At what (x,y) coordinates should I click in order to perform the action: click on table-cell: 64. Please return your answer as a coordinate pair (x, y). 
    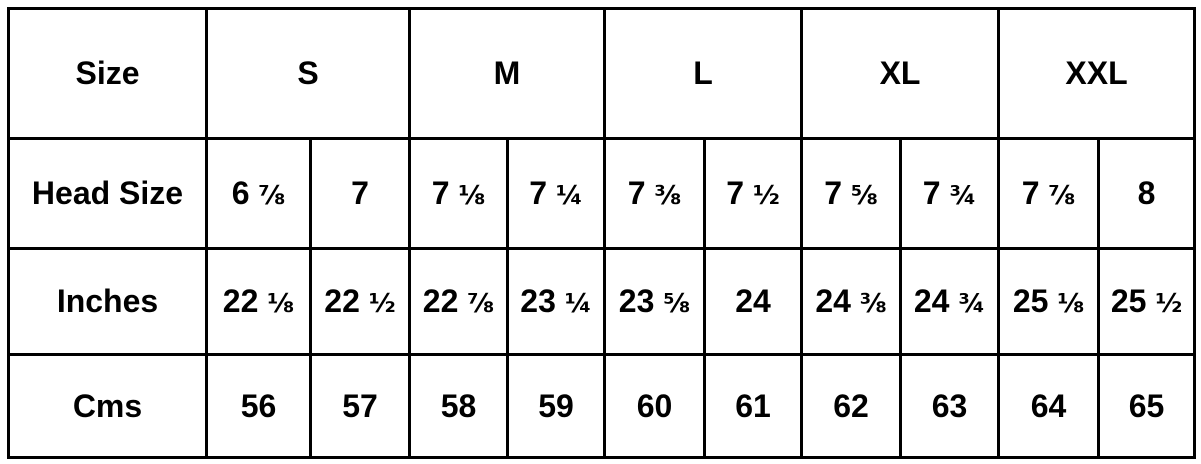
    Looking at the image, I should click on (1049, 406).